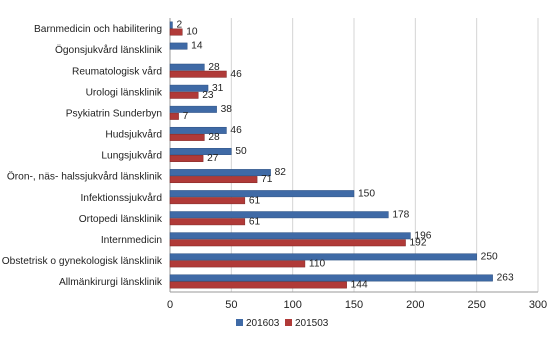  Describe the element at coordinates (121, 198) in the screenshot. I see `category-label: Infektionssjukvård` at that location.